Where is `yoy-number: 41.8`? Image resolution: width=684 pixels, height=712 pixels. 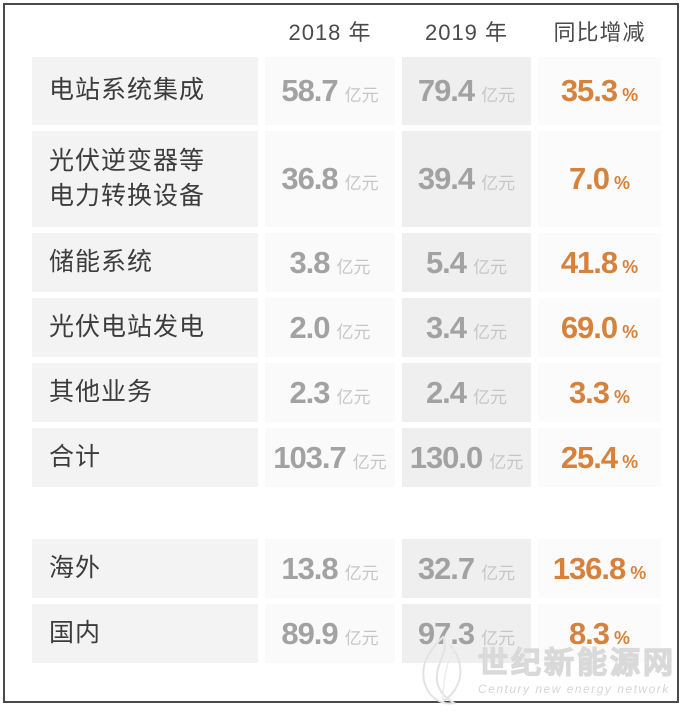 yoy-number: 41.8 is located at coordinates (589, 262).